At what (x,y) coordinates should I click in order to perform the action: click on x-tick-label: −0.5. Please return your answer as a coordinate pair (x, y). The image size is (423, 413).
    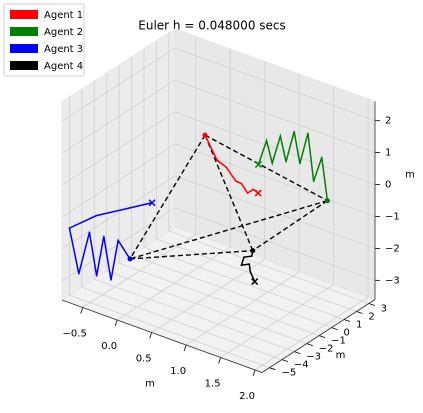
    Looking at the image, I should click on (75, 334).